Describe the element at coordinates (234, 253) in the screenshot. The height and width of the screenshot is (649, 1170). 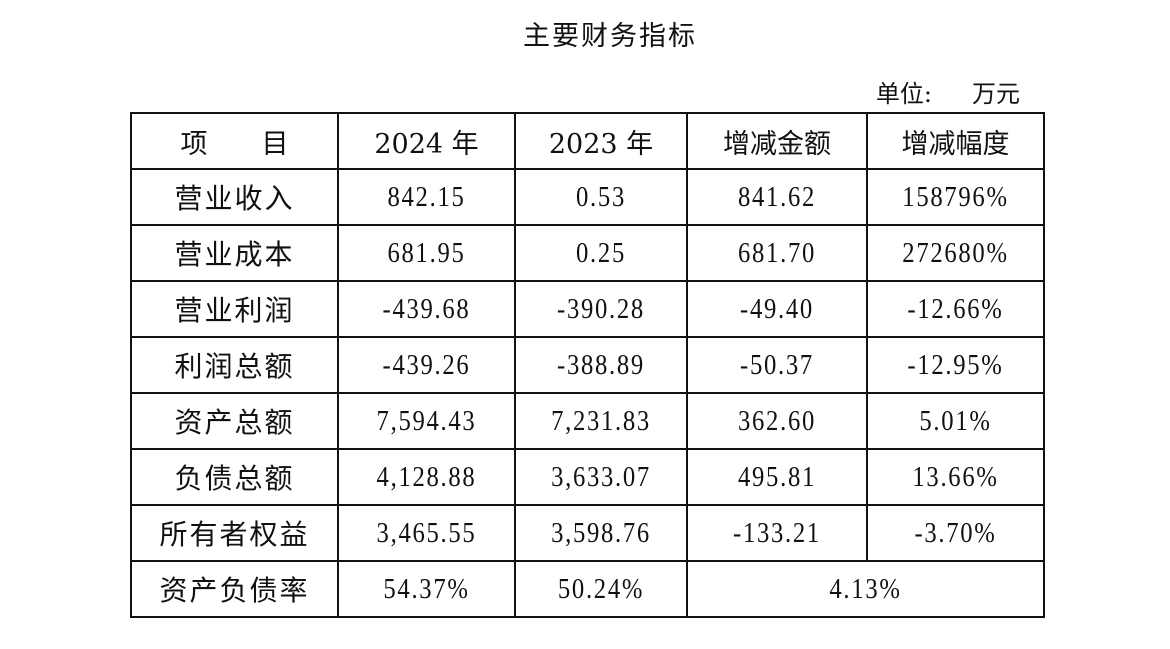
I see `row-label: 营业成本` at that location.